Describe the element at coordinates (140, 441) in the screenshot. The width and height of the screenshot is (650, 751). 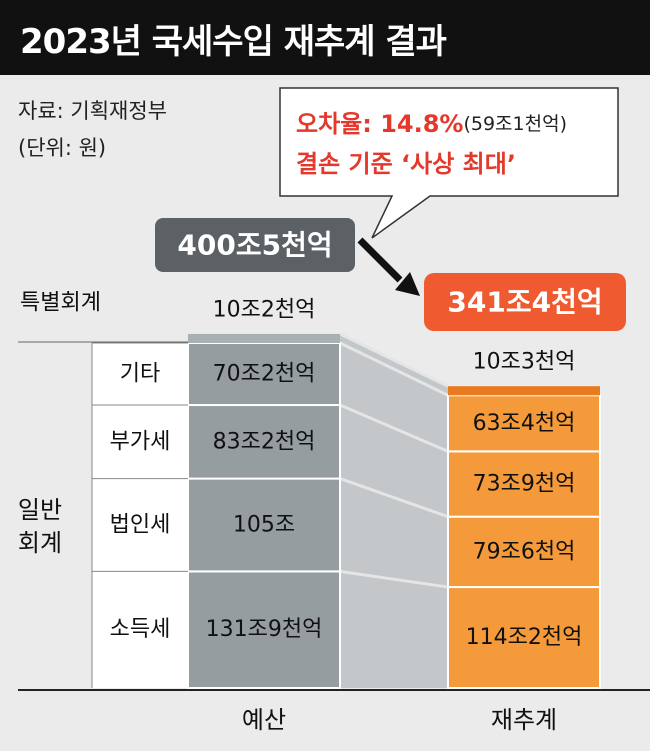
I see `category-label-부가세: 부가세` at that location.